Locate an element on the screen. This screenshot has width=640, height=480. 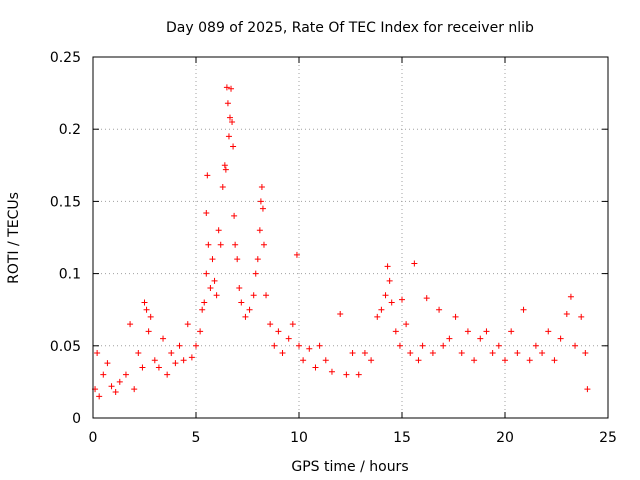
y-tick-label: 0.2 is located at coordinates (70, 130).